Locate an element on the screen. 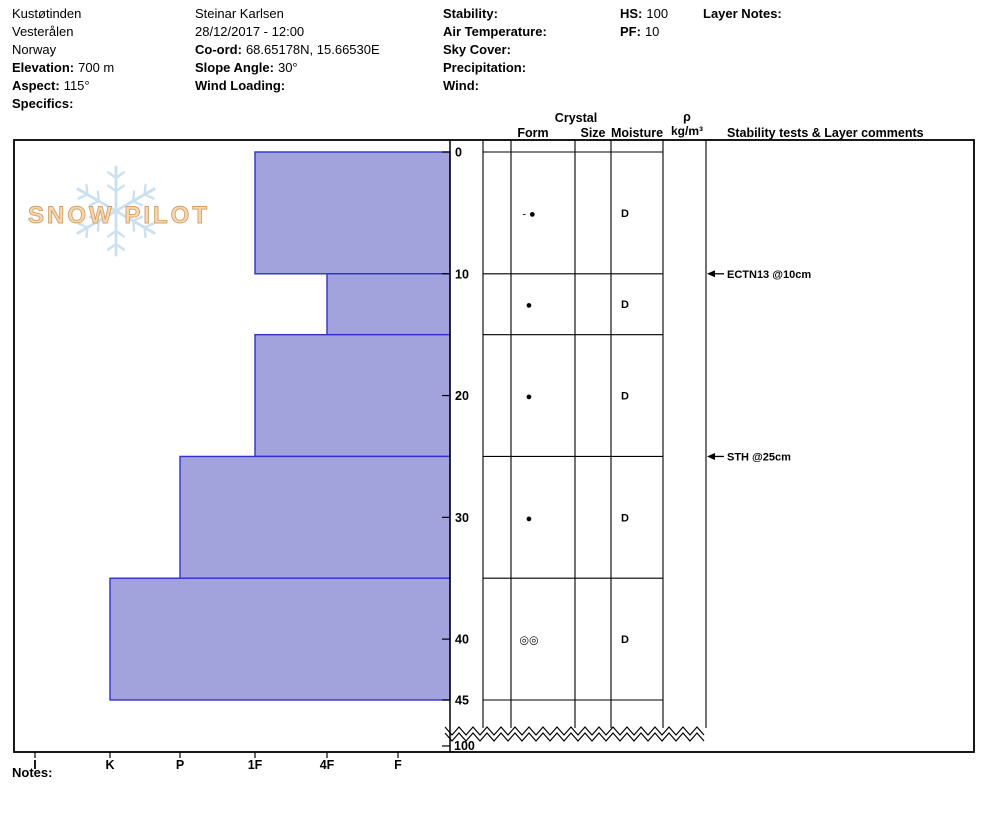  layer-notes-block: Layer Notes: is located at coordinates (742, 14).